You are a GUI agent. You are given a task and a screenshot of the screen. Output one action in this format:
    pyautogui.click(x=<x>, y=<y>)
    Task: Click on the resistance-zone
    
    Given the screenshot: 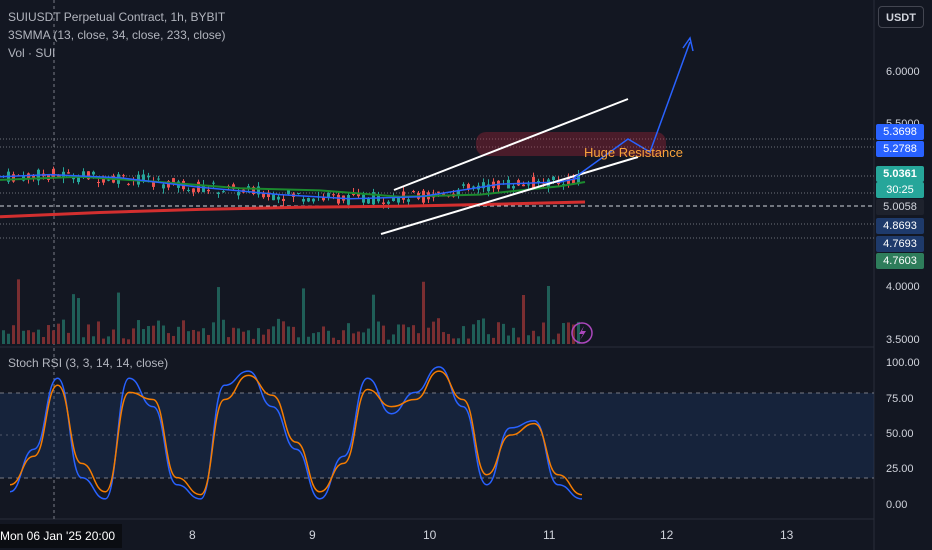 What is the action you would take?
    pyautogui.click(x=571, y=144)
    